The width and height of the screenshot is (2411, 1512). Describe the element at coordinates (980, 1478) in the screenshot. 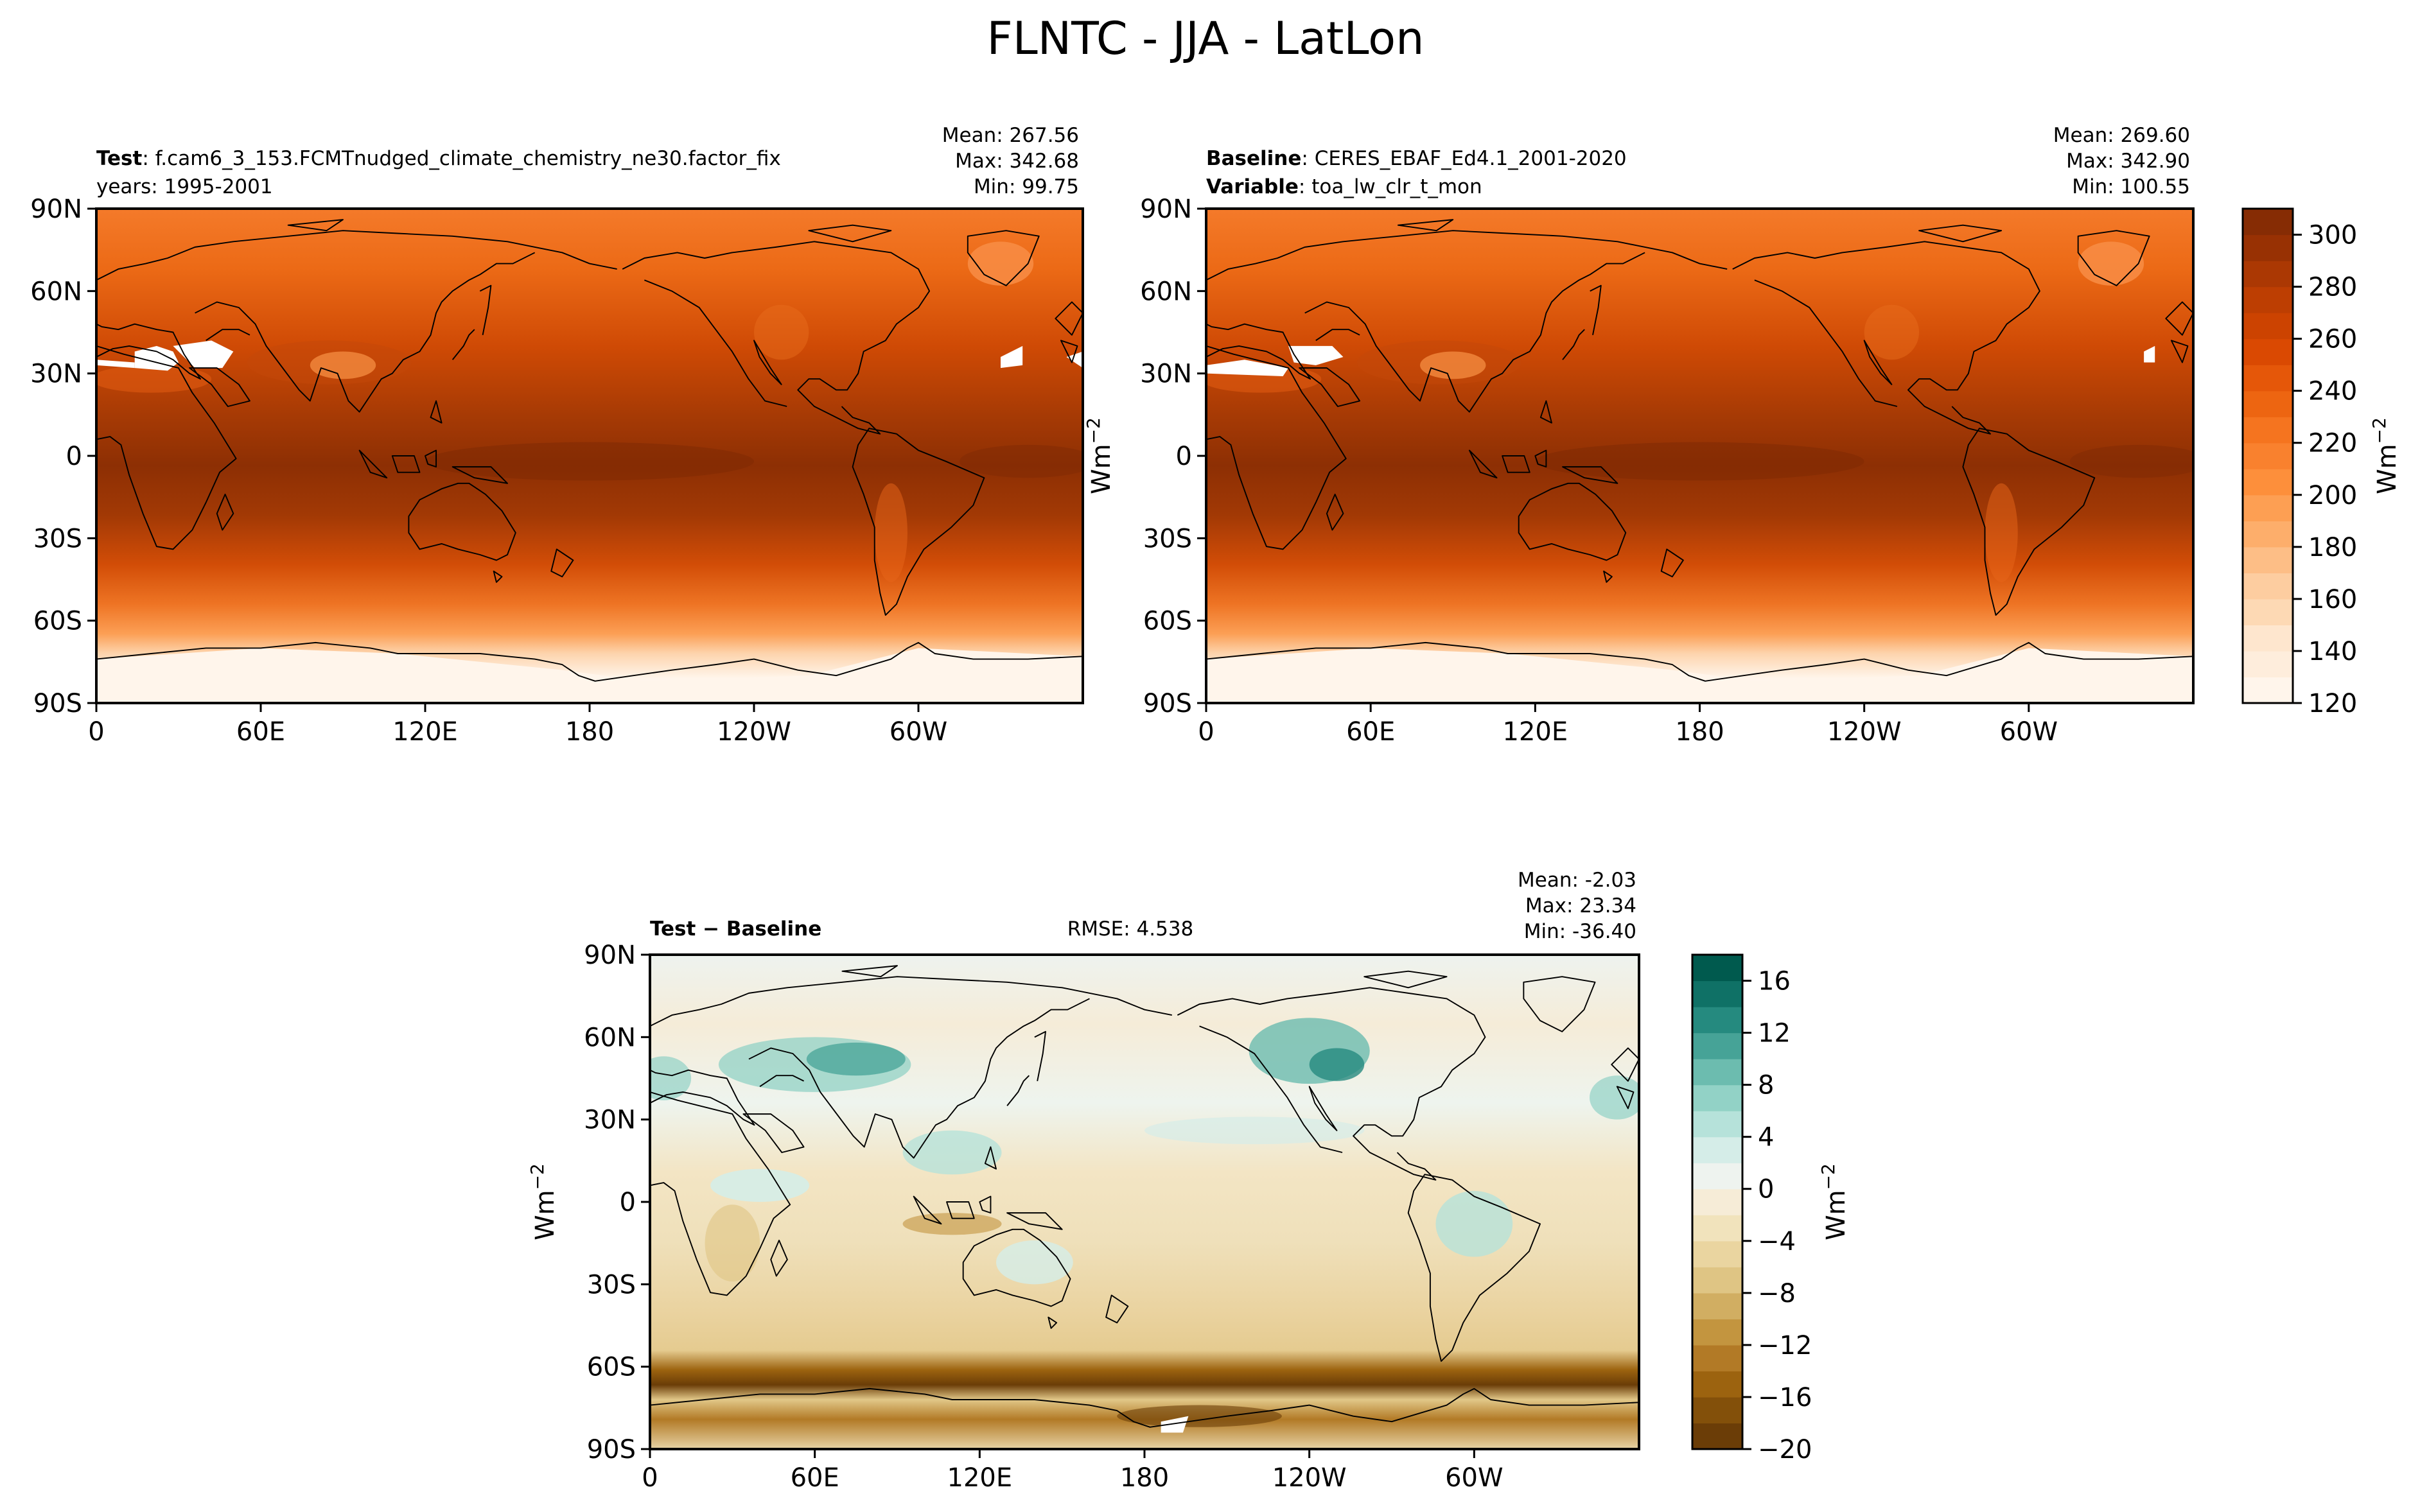

I see `diff-xtick-label: 120E` at that location.